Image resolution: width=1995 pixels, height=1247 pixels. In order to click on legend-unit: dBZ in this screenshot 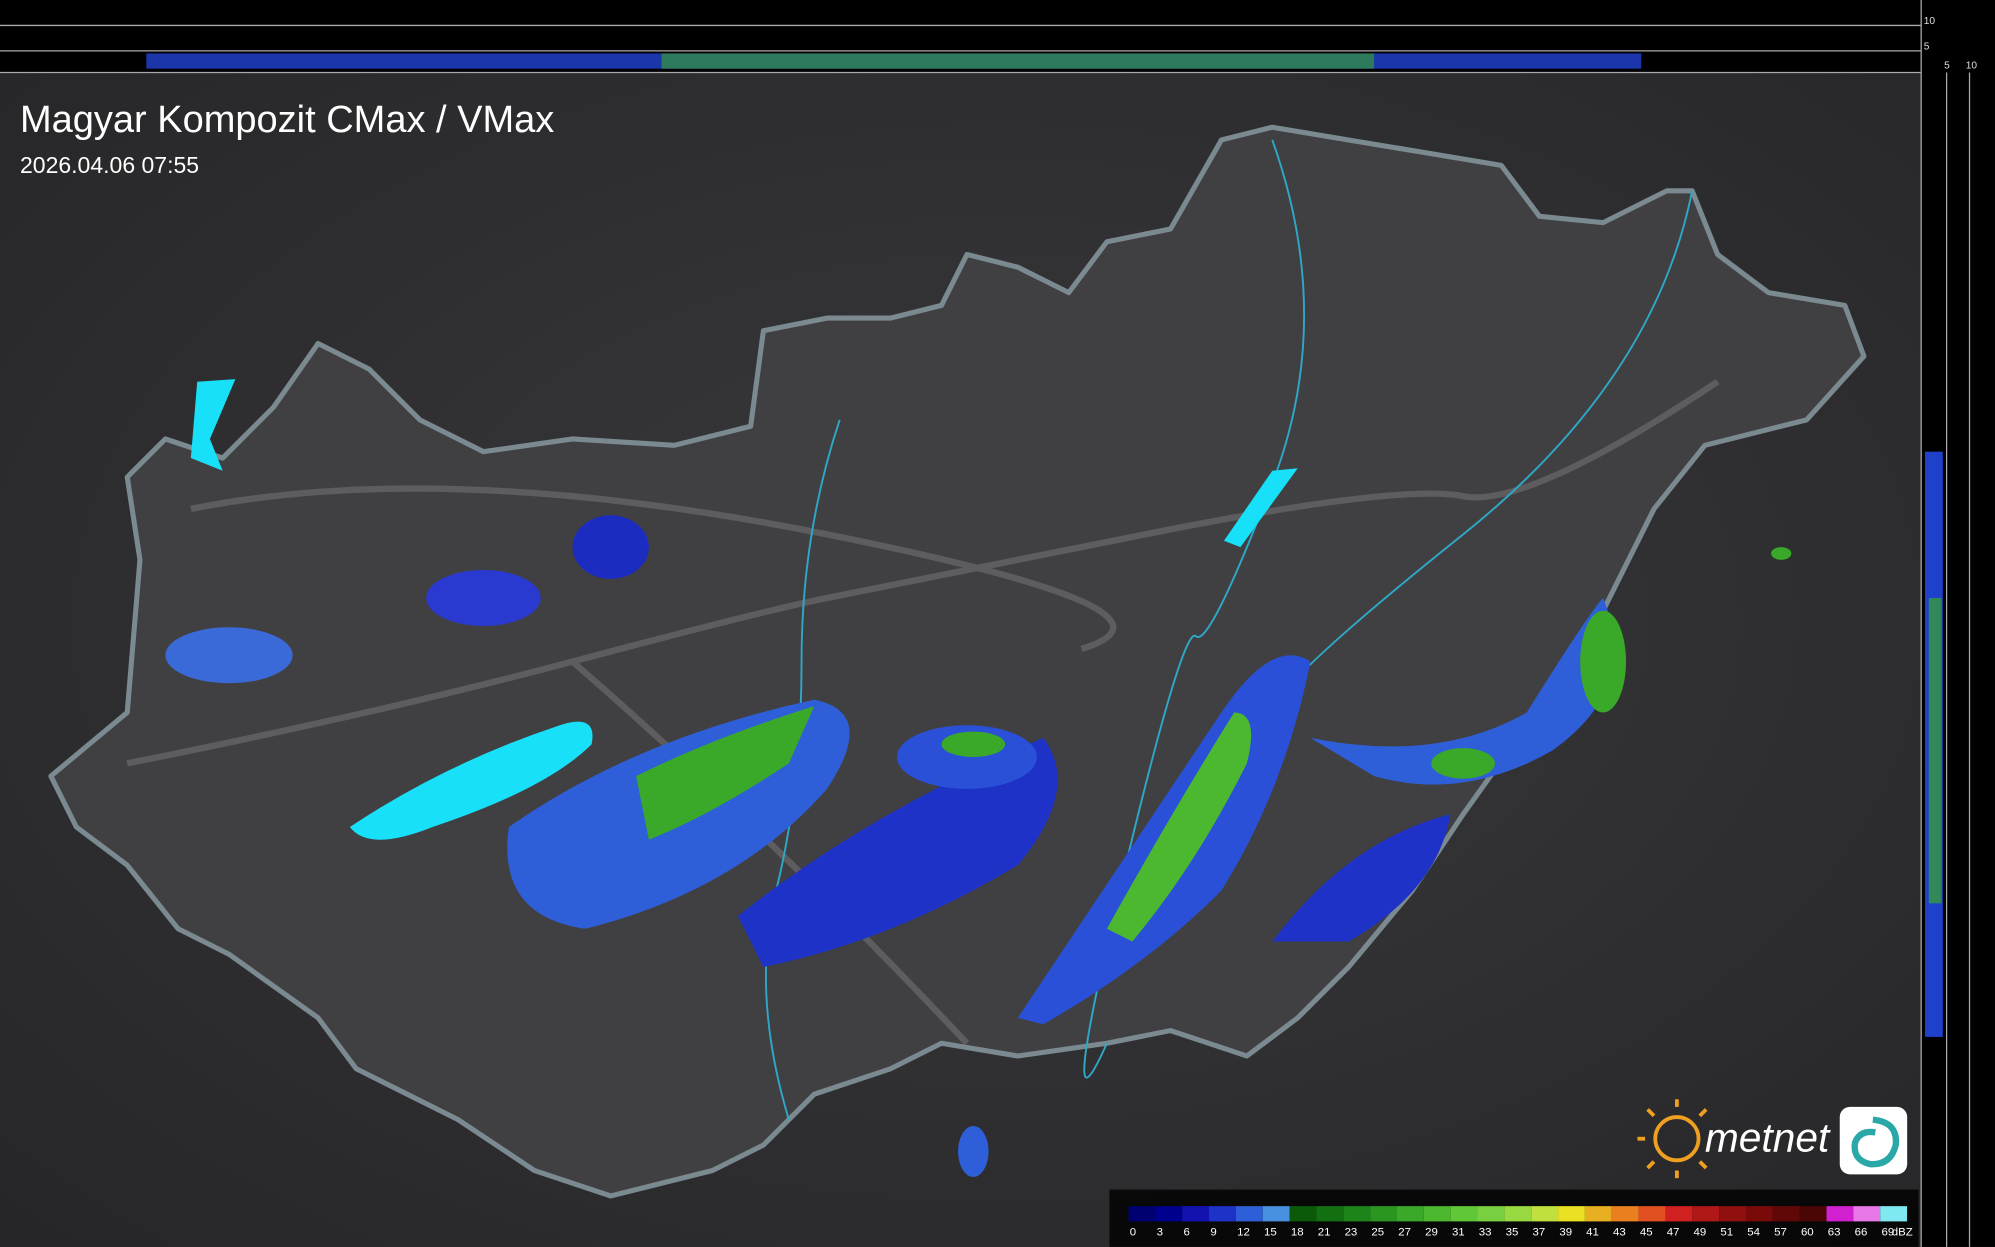, I will do `click(1902, 1232)`.